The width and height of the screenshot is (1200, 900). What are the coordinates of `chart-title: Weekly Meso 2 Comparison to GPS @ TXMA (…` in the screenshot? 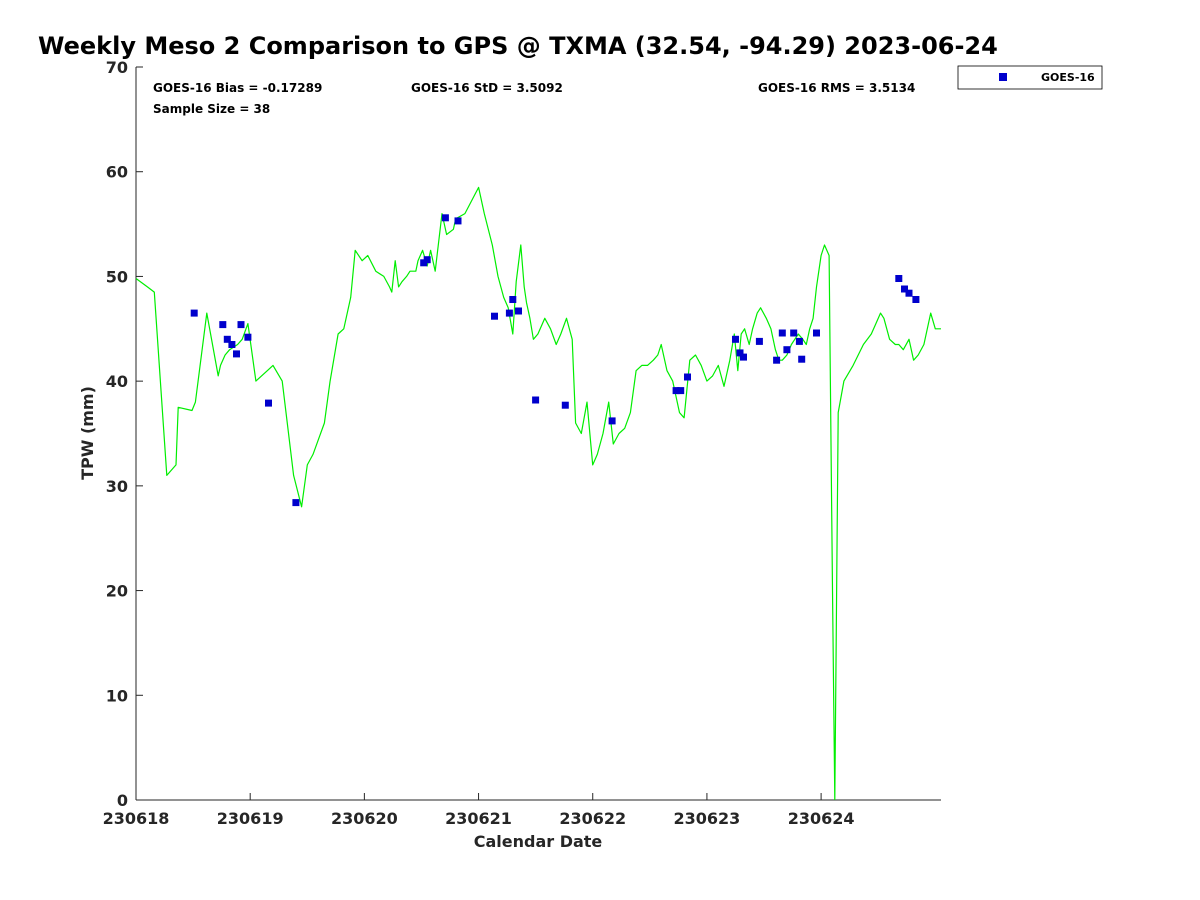 It's located at (518, 46).